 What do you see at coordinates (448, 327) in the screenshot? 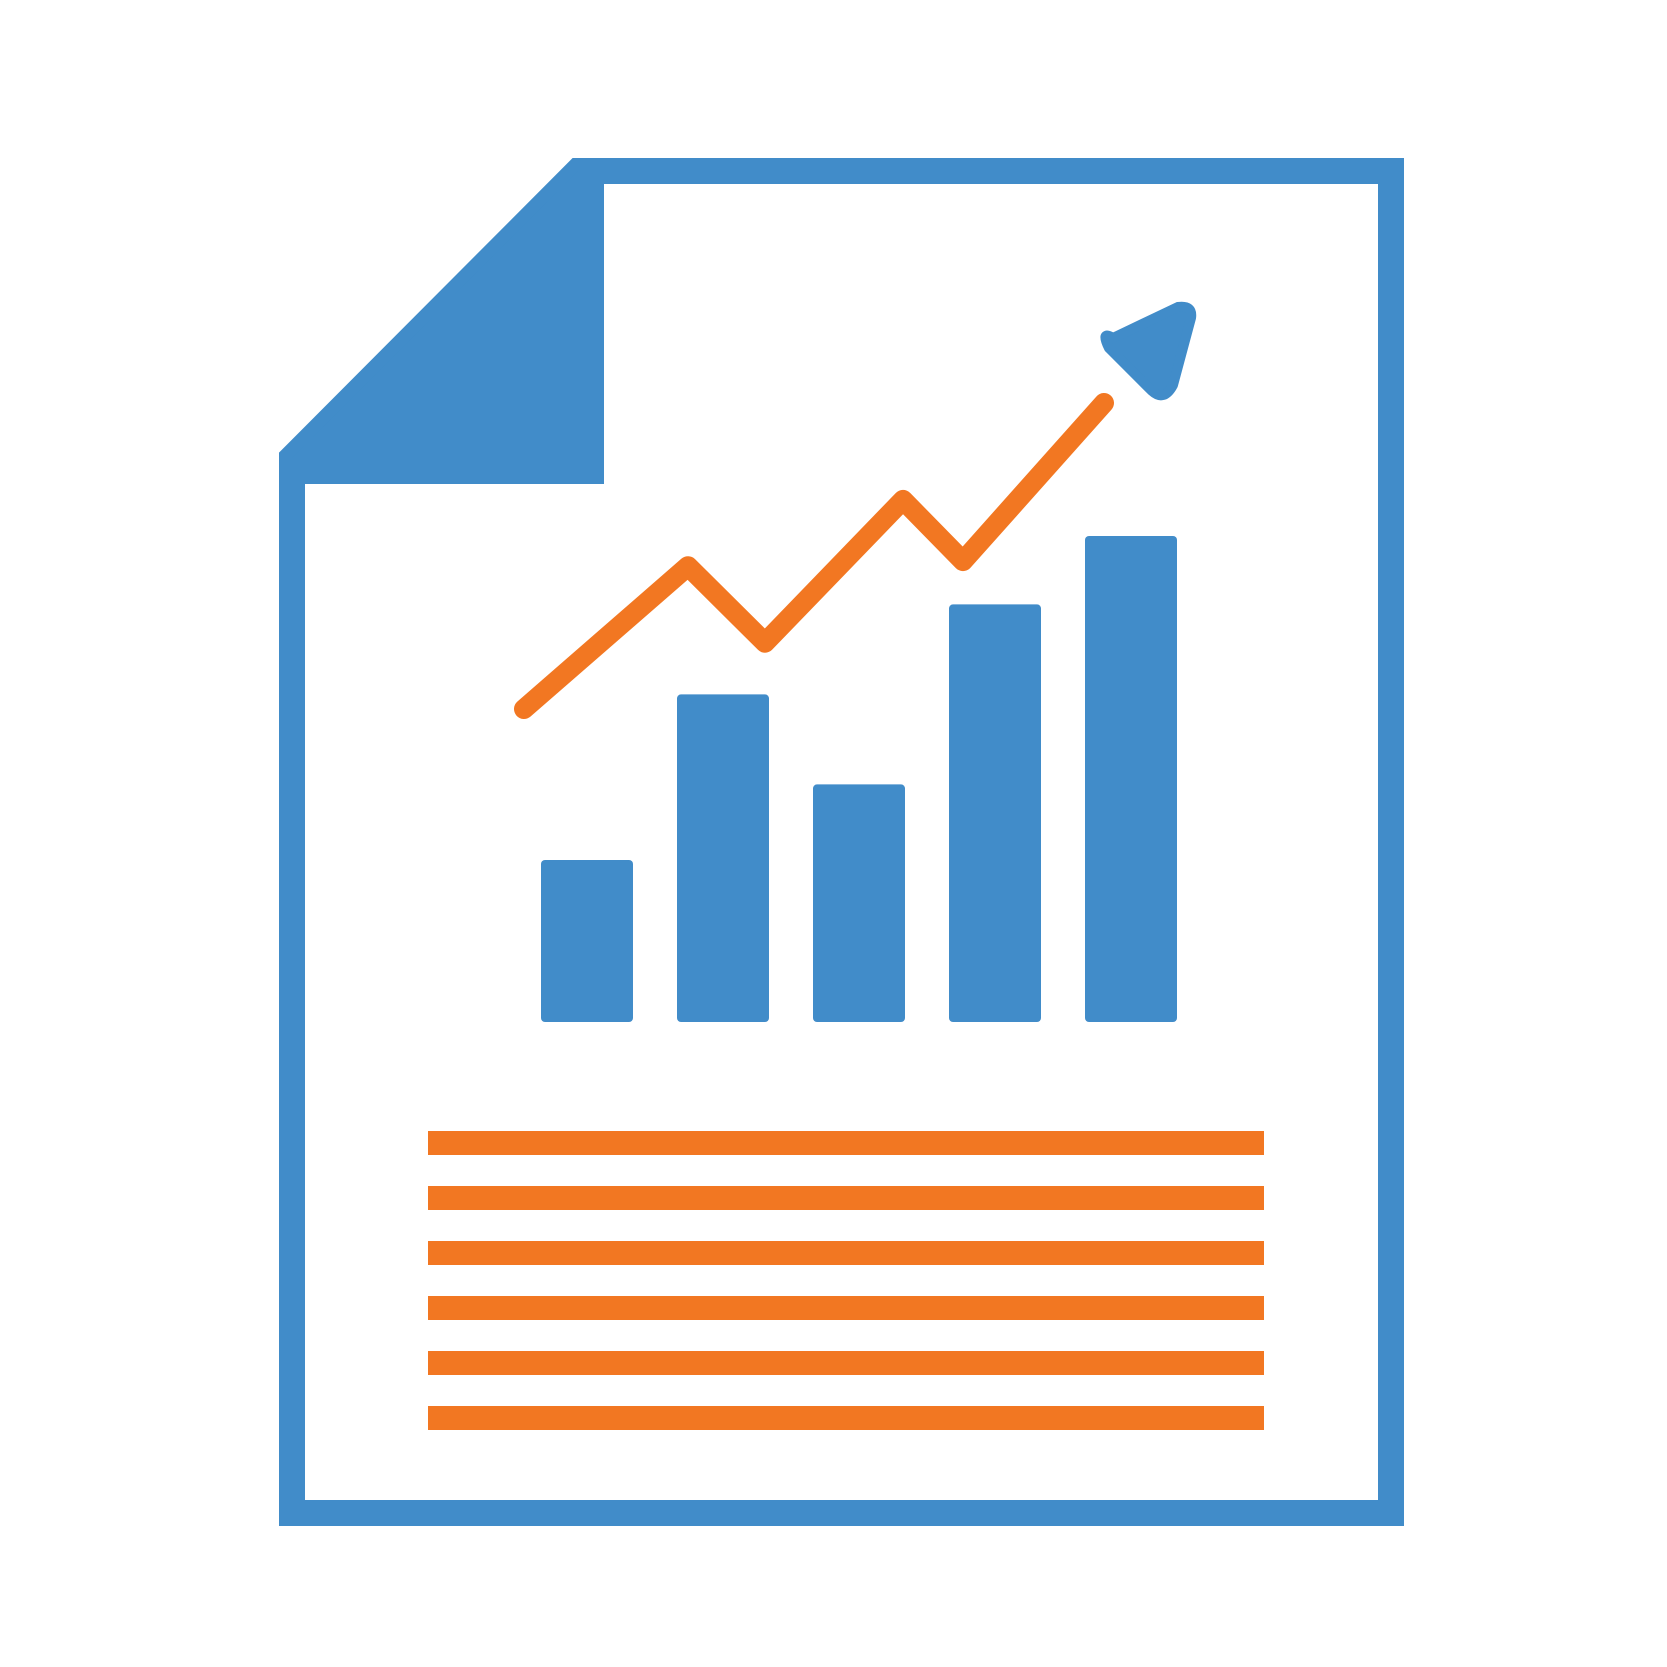
I see `folded-corner-icon` at bounding box center [448, 327].